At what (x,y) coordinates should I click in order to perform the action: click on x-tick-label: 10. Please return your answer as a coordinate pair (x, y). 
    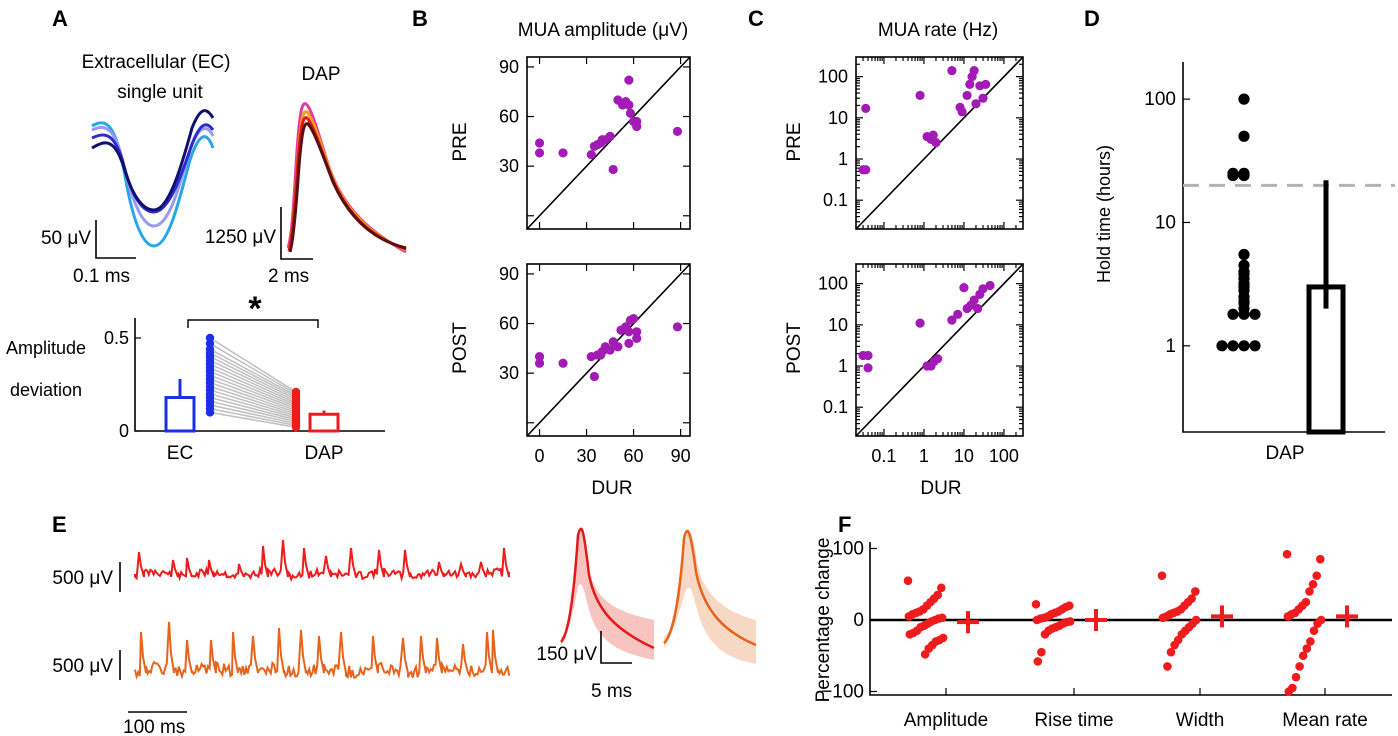
    Looking at the image, I should click on (964, 456).